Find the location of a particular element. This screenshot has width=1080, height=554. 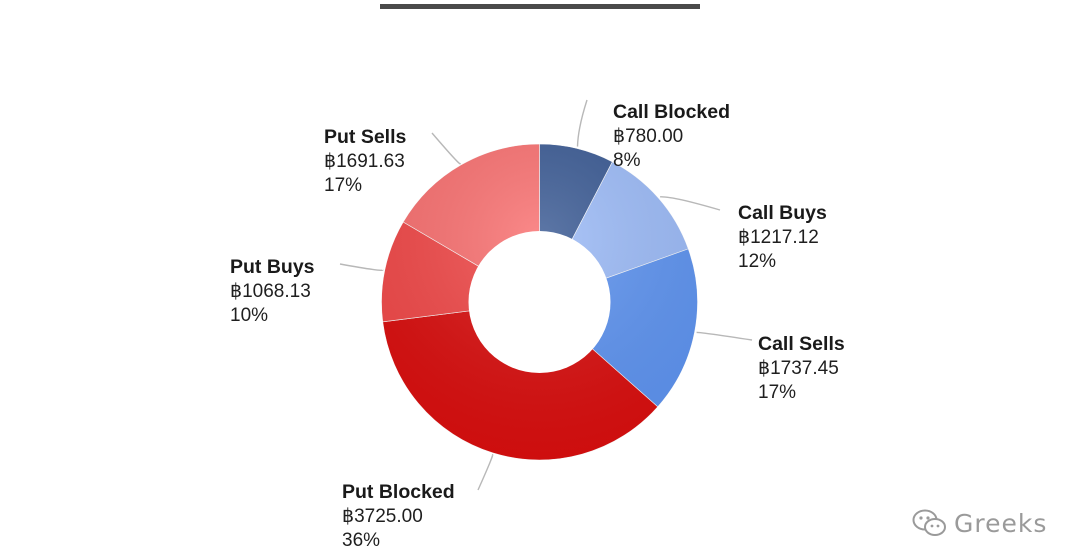

slice-value: ฿3725.00 is located at coordinates (382, 516).